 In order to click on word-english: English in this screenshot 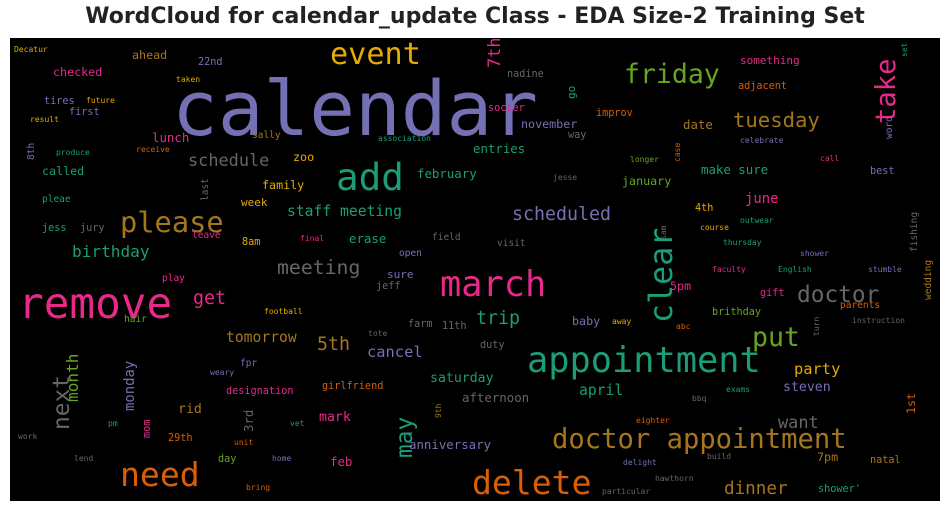, I will do `click(795, 269)`.